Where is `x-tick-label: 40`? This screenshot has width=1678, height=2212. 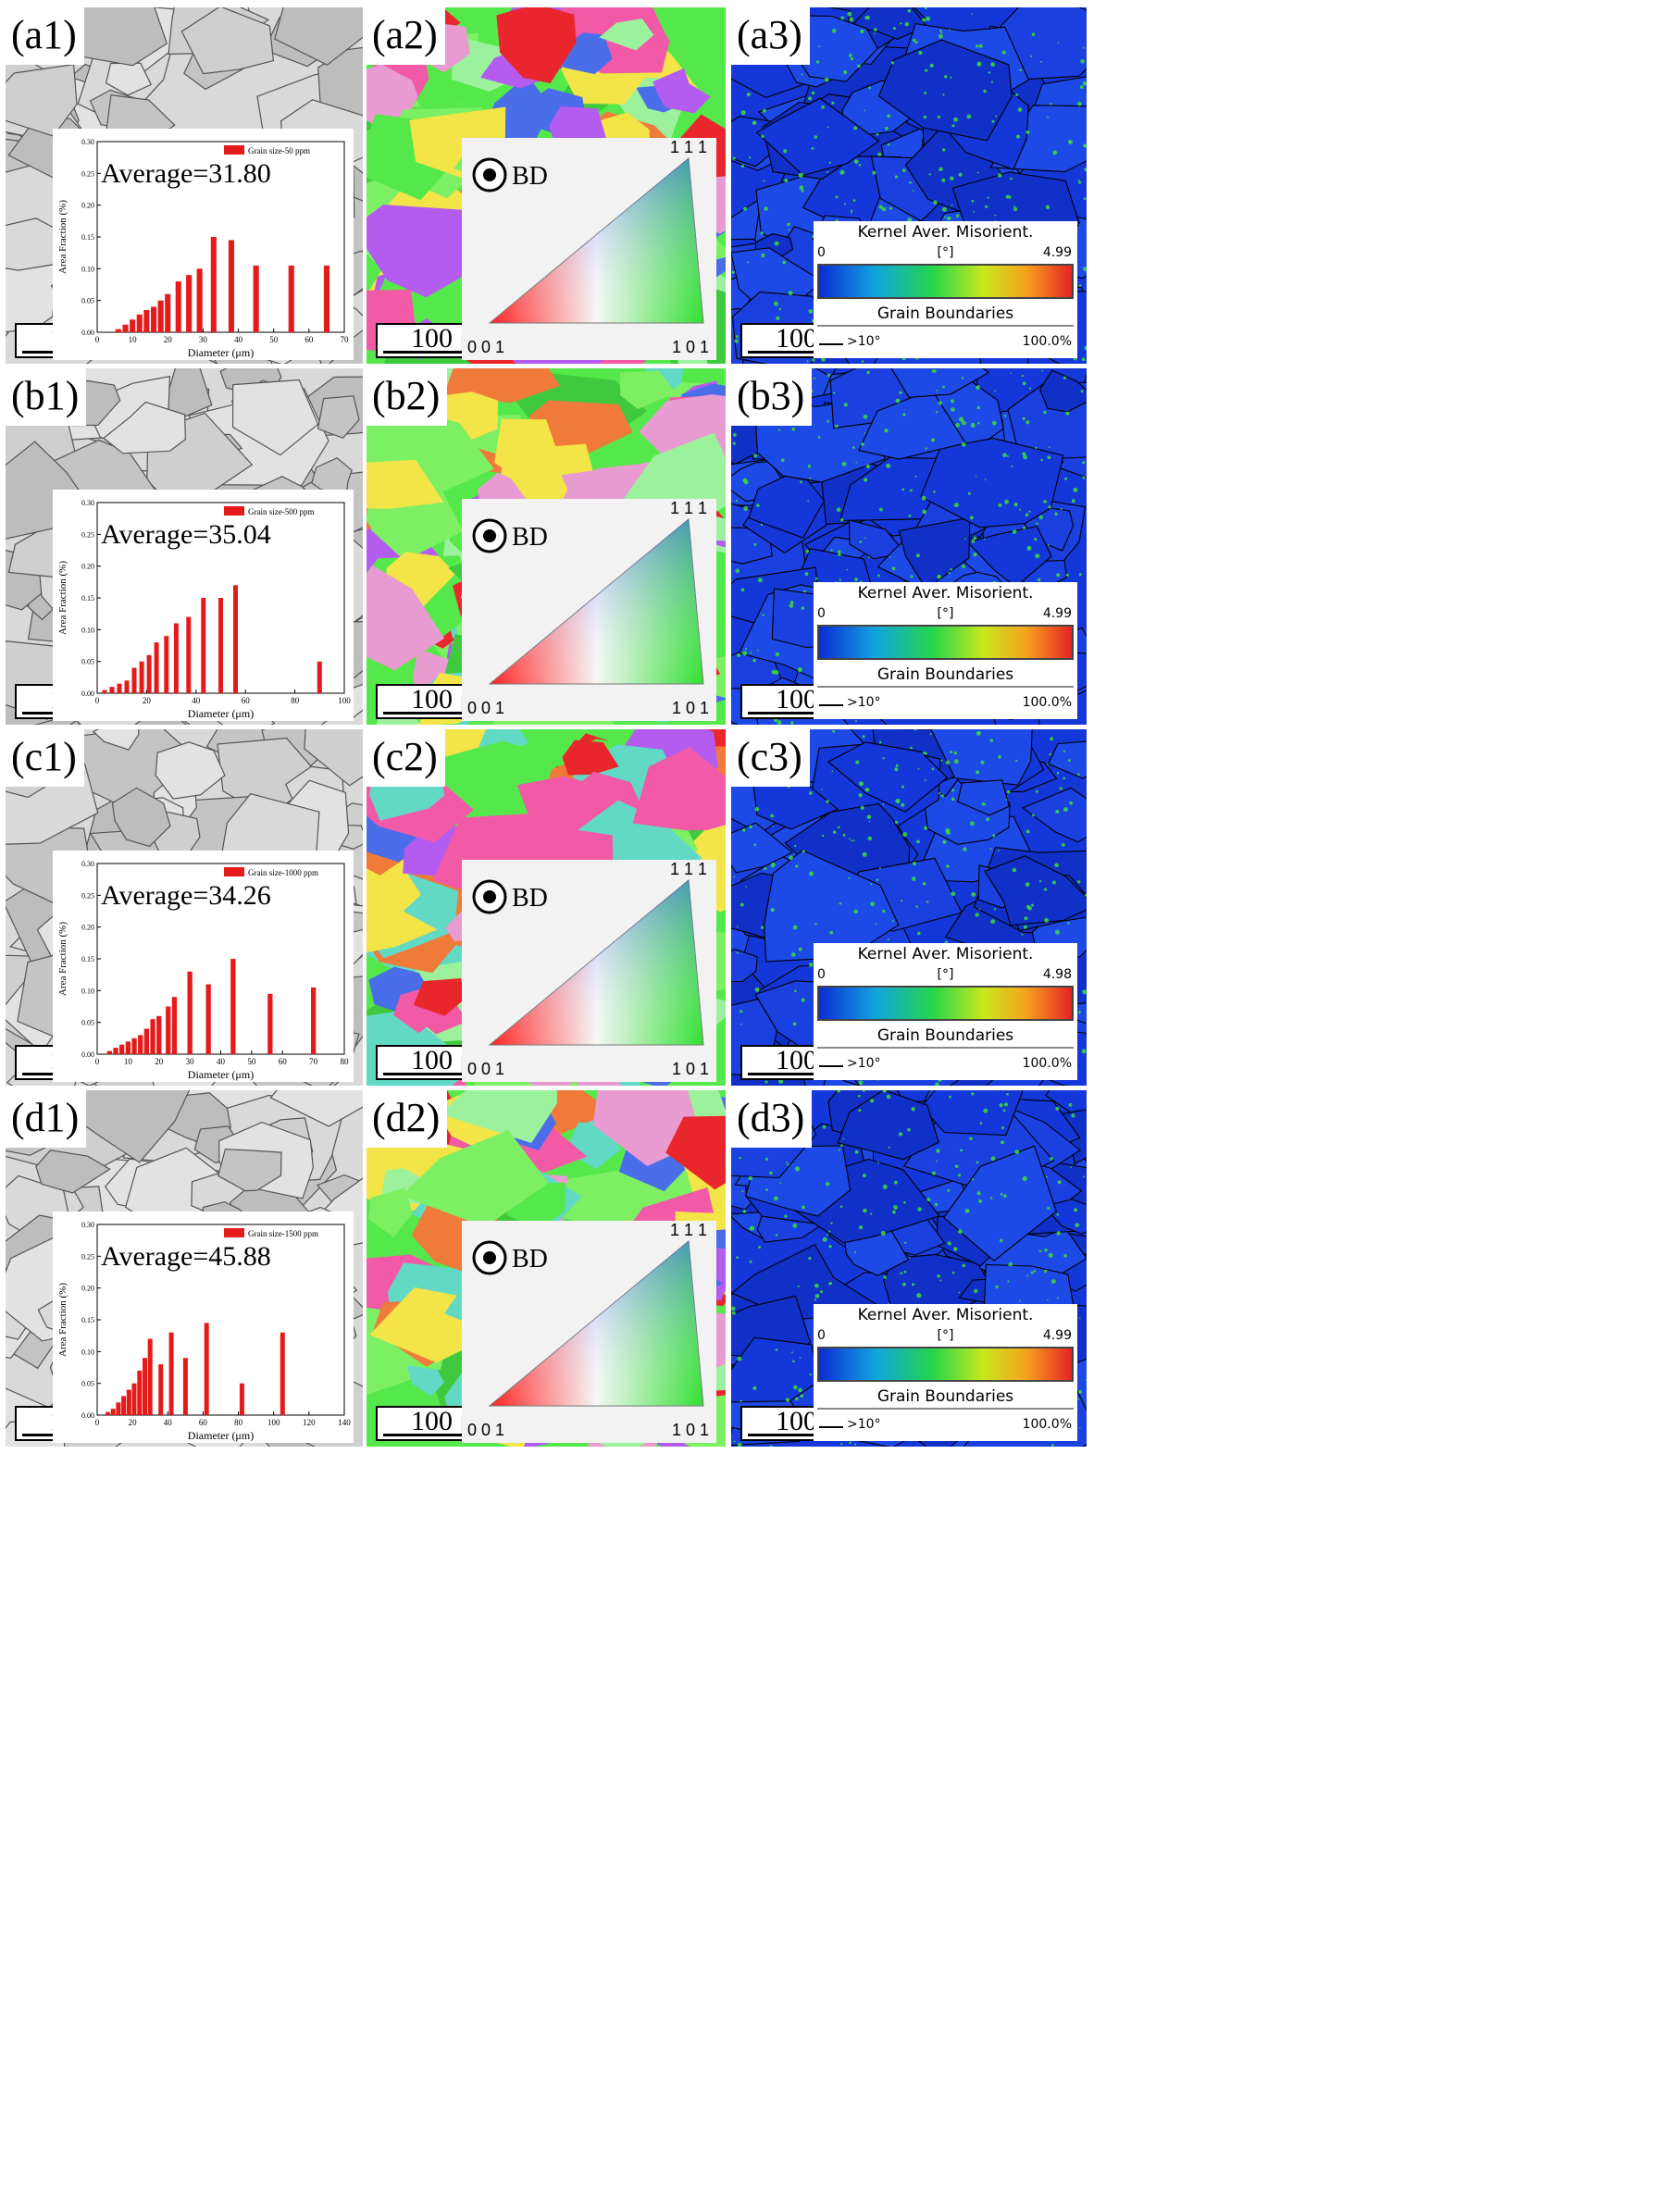
x-tick-label: 40 is located at coordinates (238, 339).